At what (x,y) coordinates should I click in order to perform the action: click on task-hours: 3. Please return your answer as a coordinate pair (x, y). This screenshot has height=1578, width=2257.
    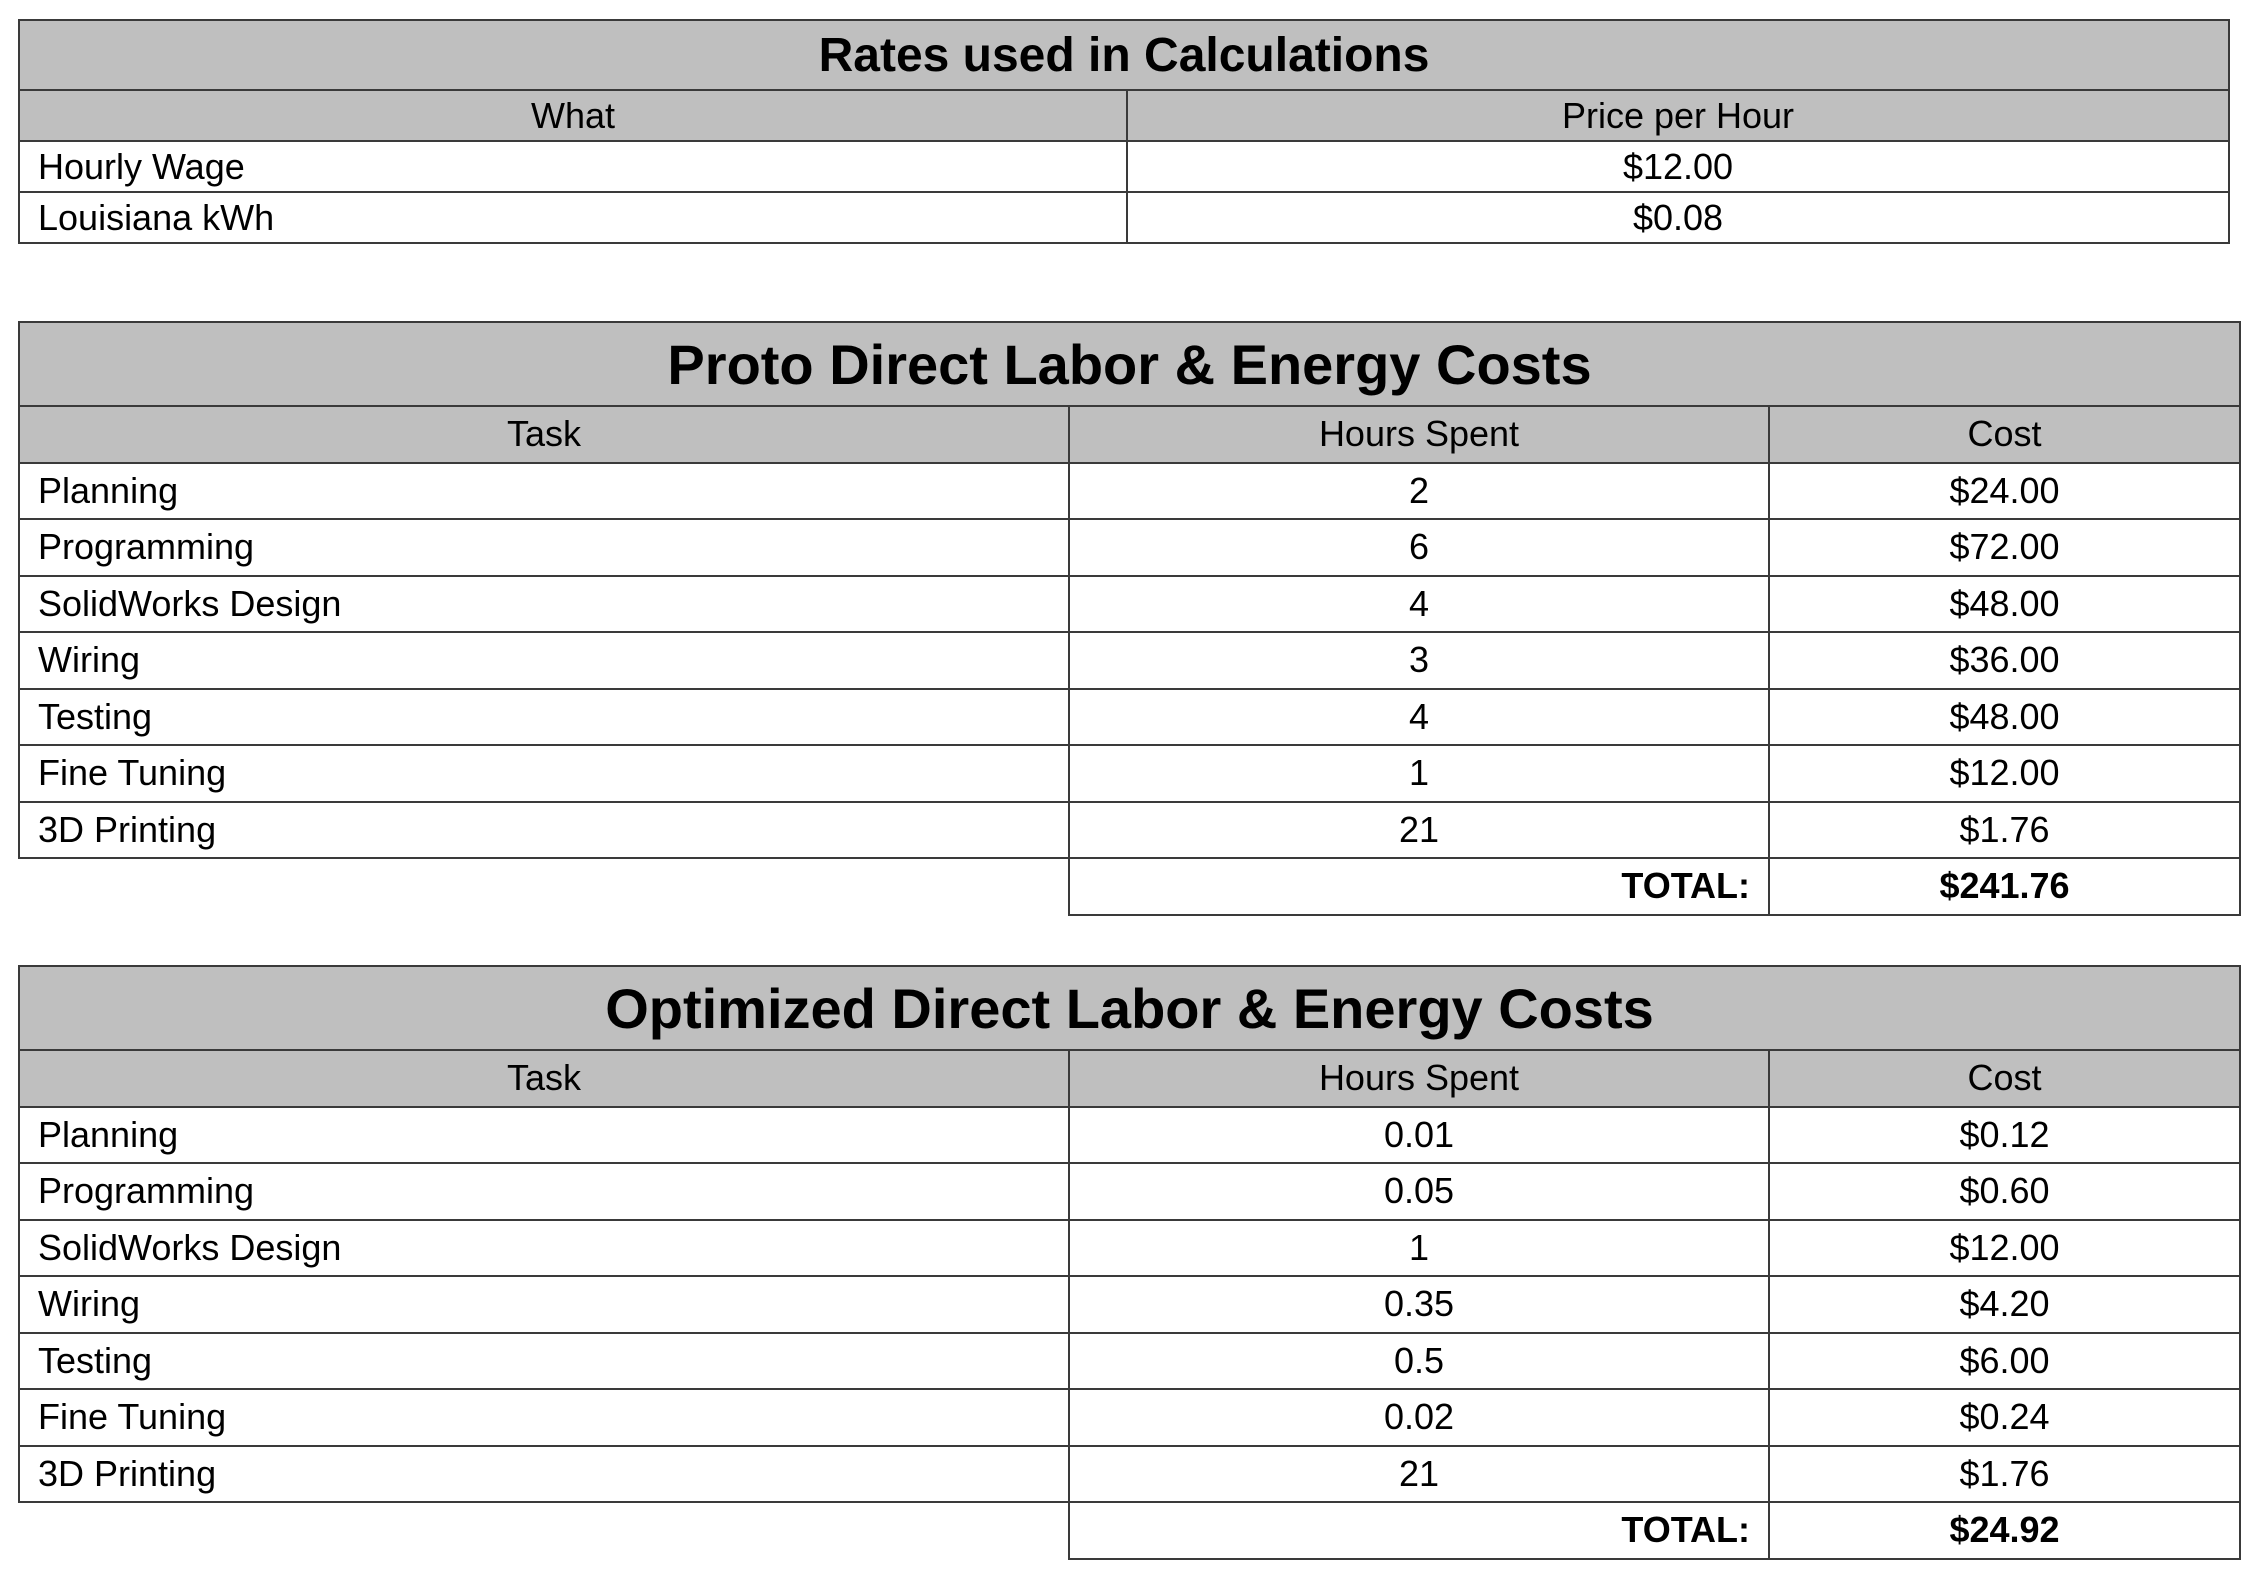
    Looking at the image, I should click on (1419, 660).